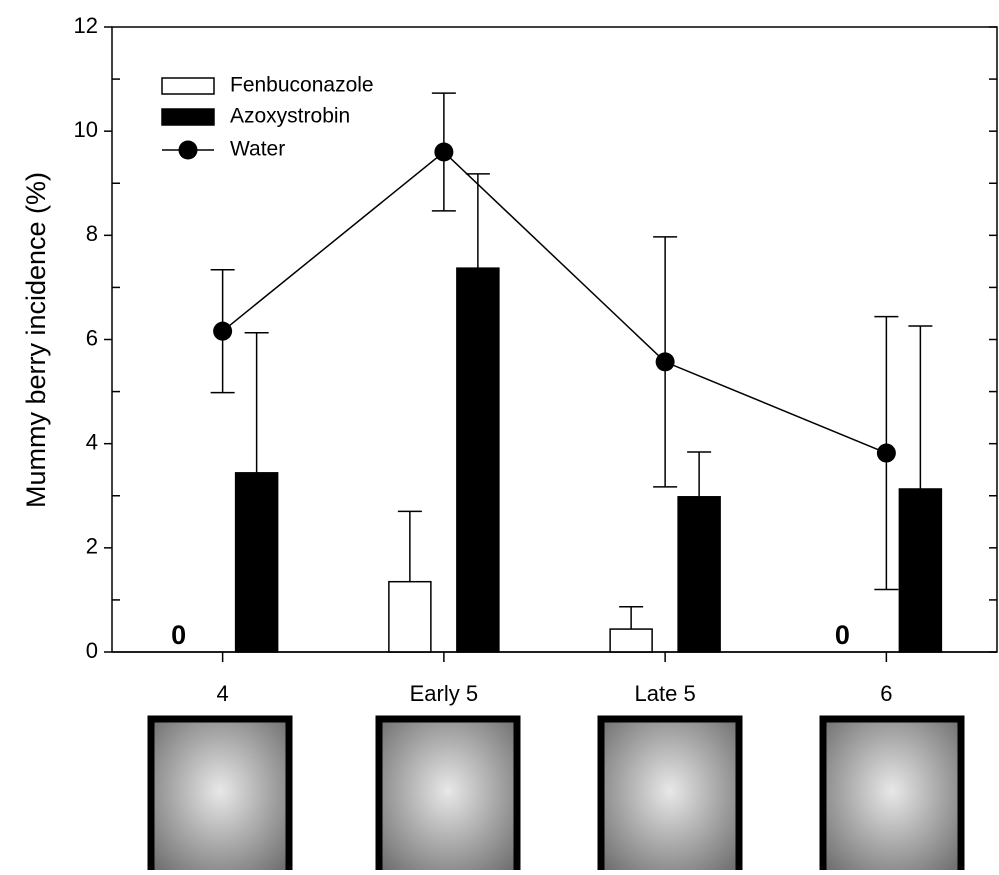  I want to click on x-tick-label: Early 5, so click(444, 693).